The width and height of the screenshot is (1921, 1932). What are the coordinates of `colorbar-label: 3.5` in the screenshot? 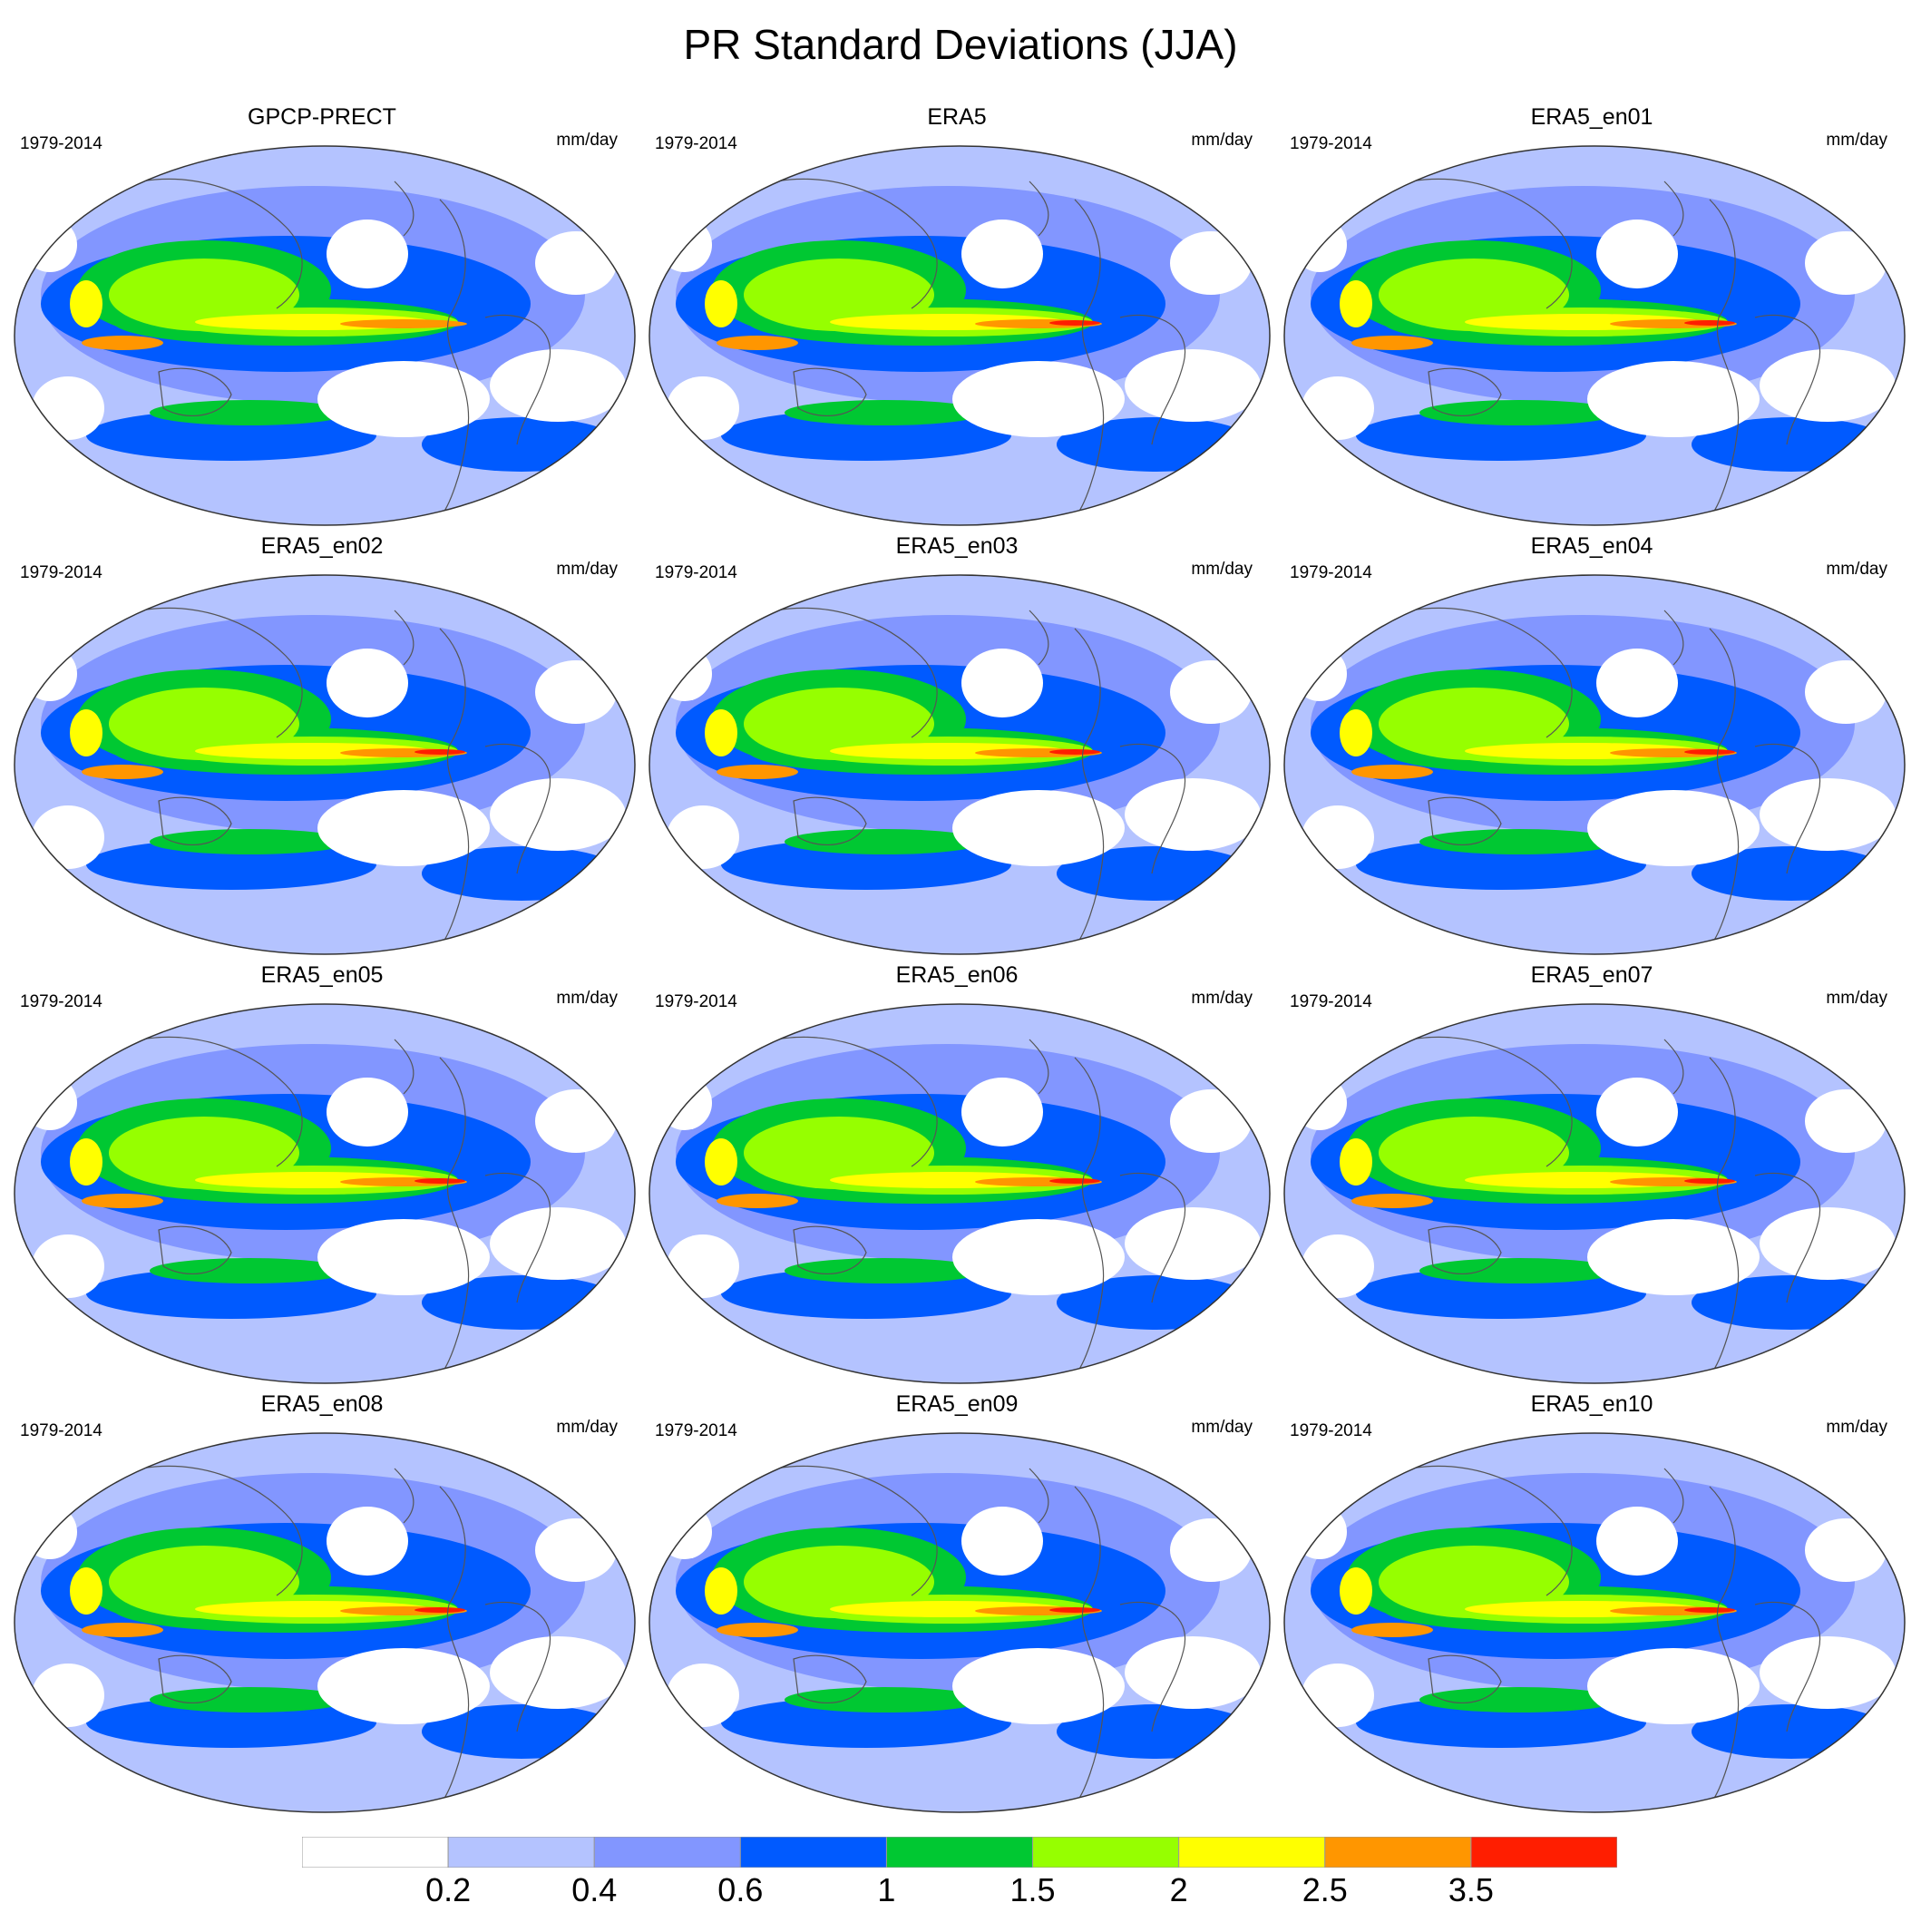 It's located at (1471, 1889).